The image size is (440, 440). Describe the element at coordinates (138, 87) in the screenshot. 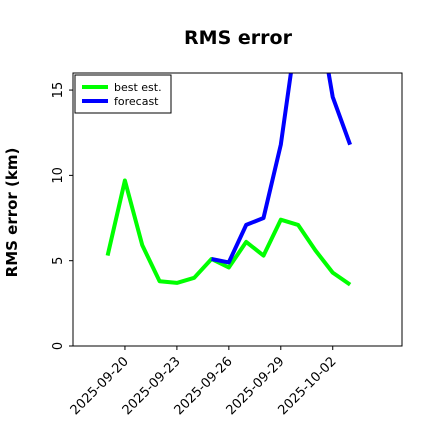

I see `legend-label-best-est: best est.` at that location.